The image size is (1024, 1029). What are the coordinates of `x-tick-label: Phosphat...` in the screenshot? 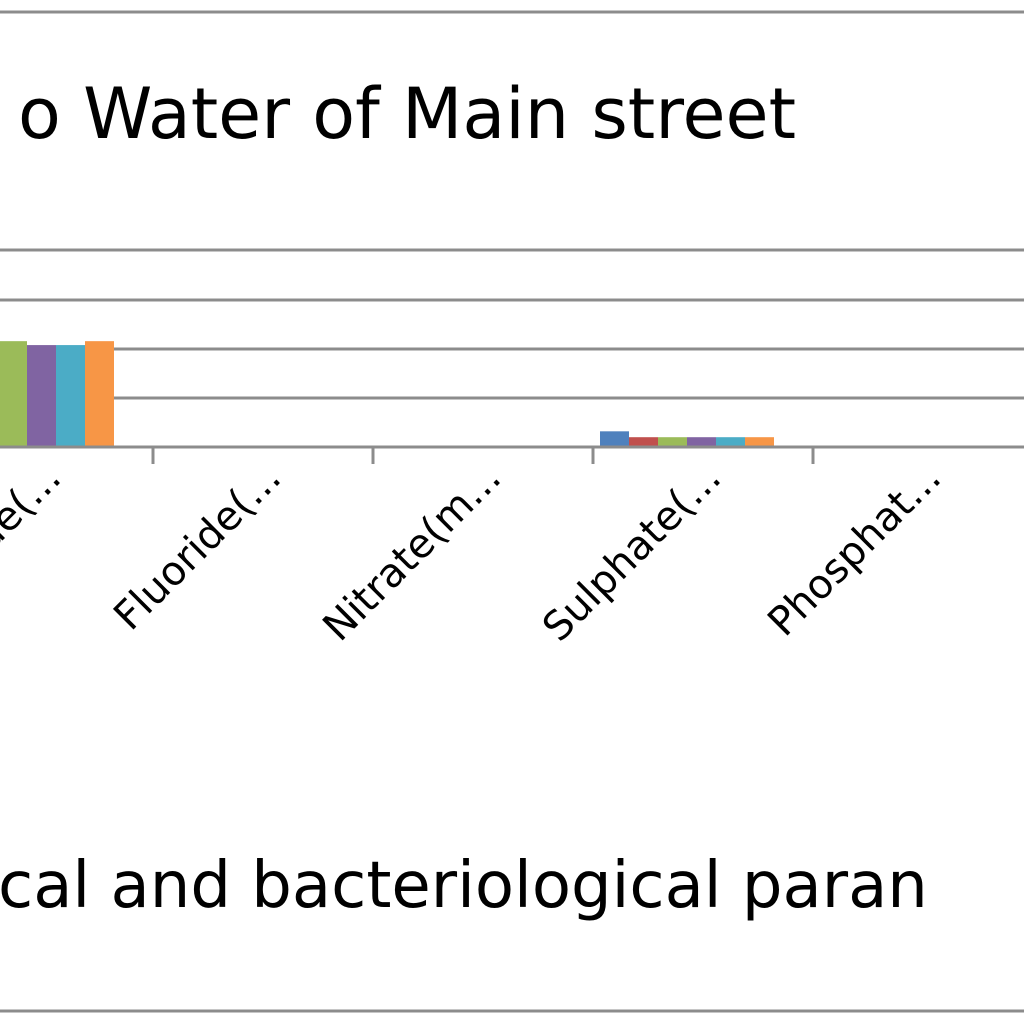 It's located at (854, 550).